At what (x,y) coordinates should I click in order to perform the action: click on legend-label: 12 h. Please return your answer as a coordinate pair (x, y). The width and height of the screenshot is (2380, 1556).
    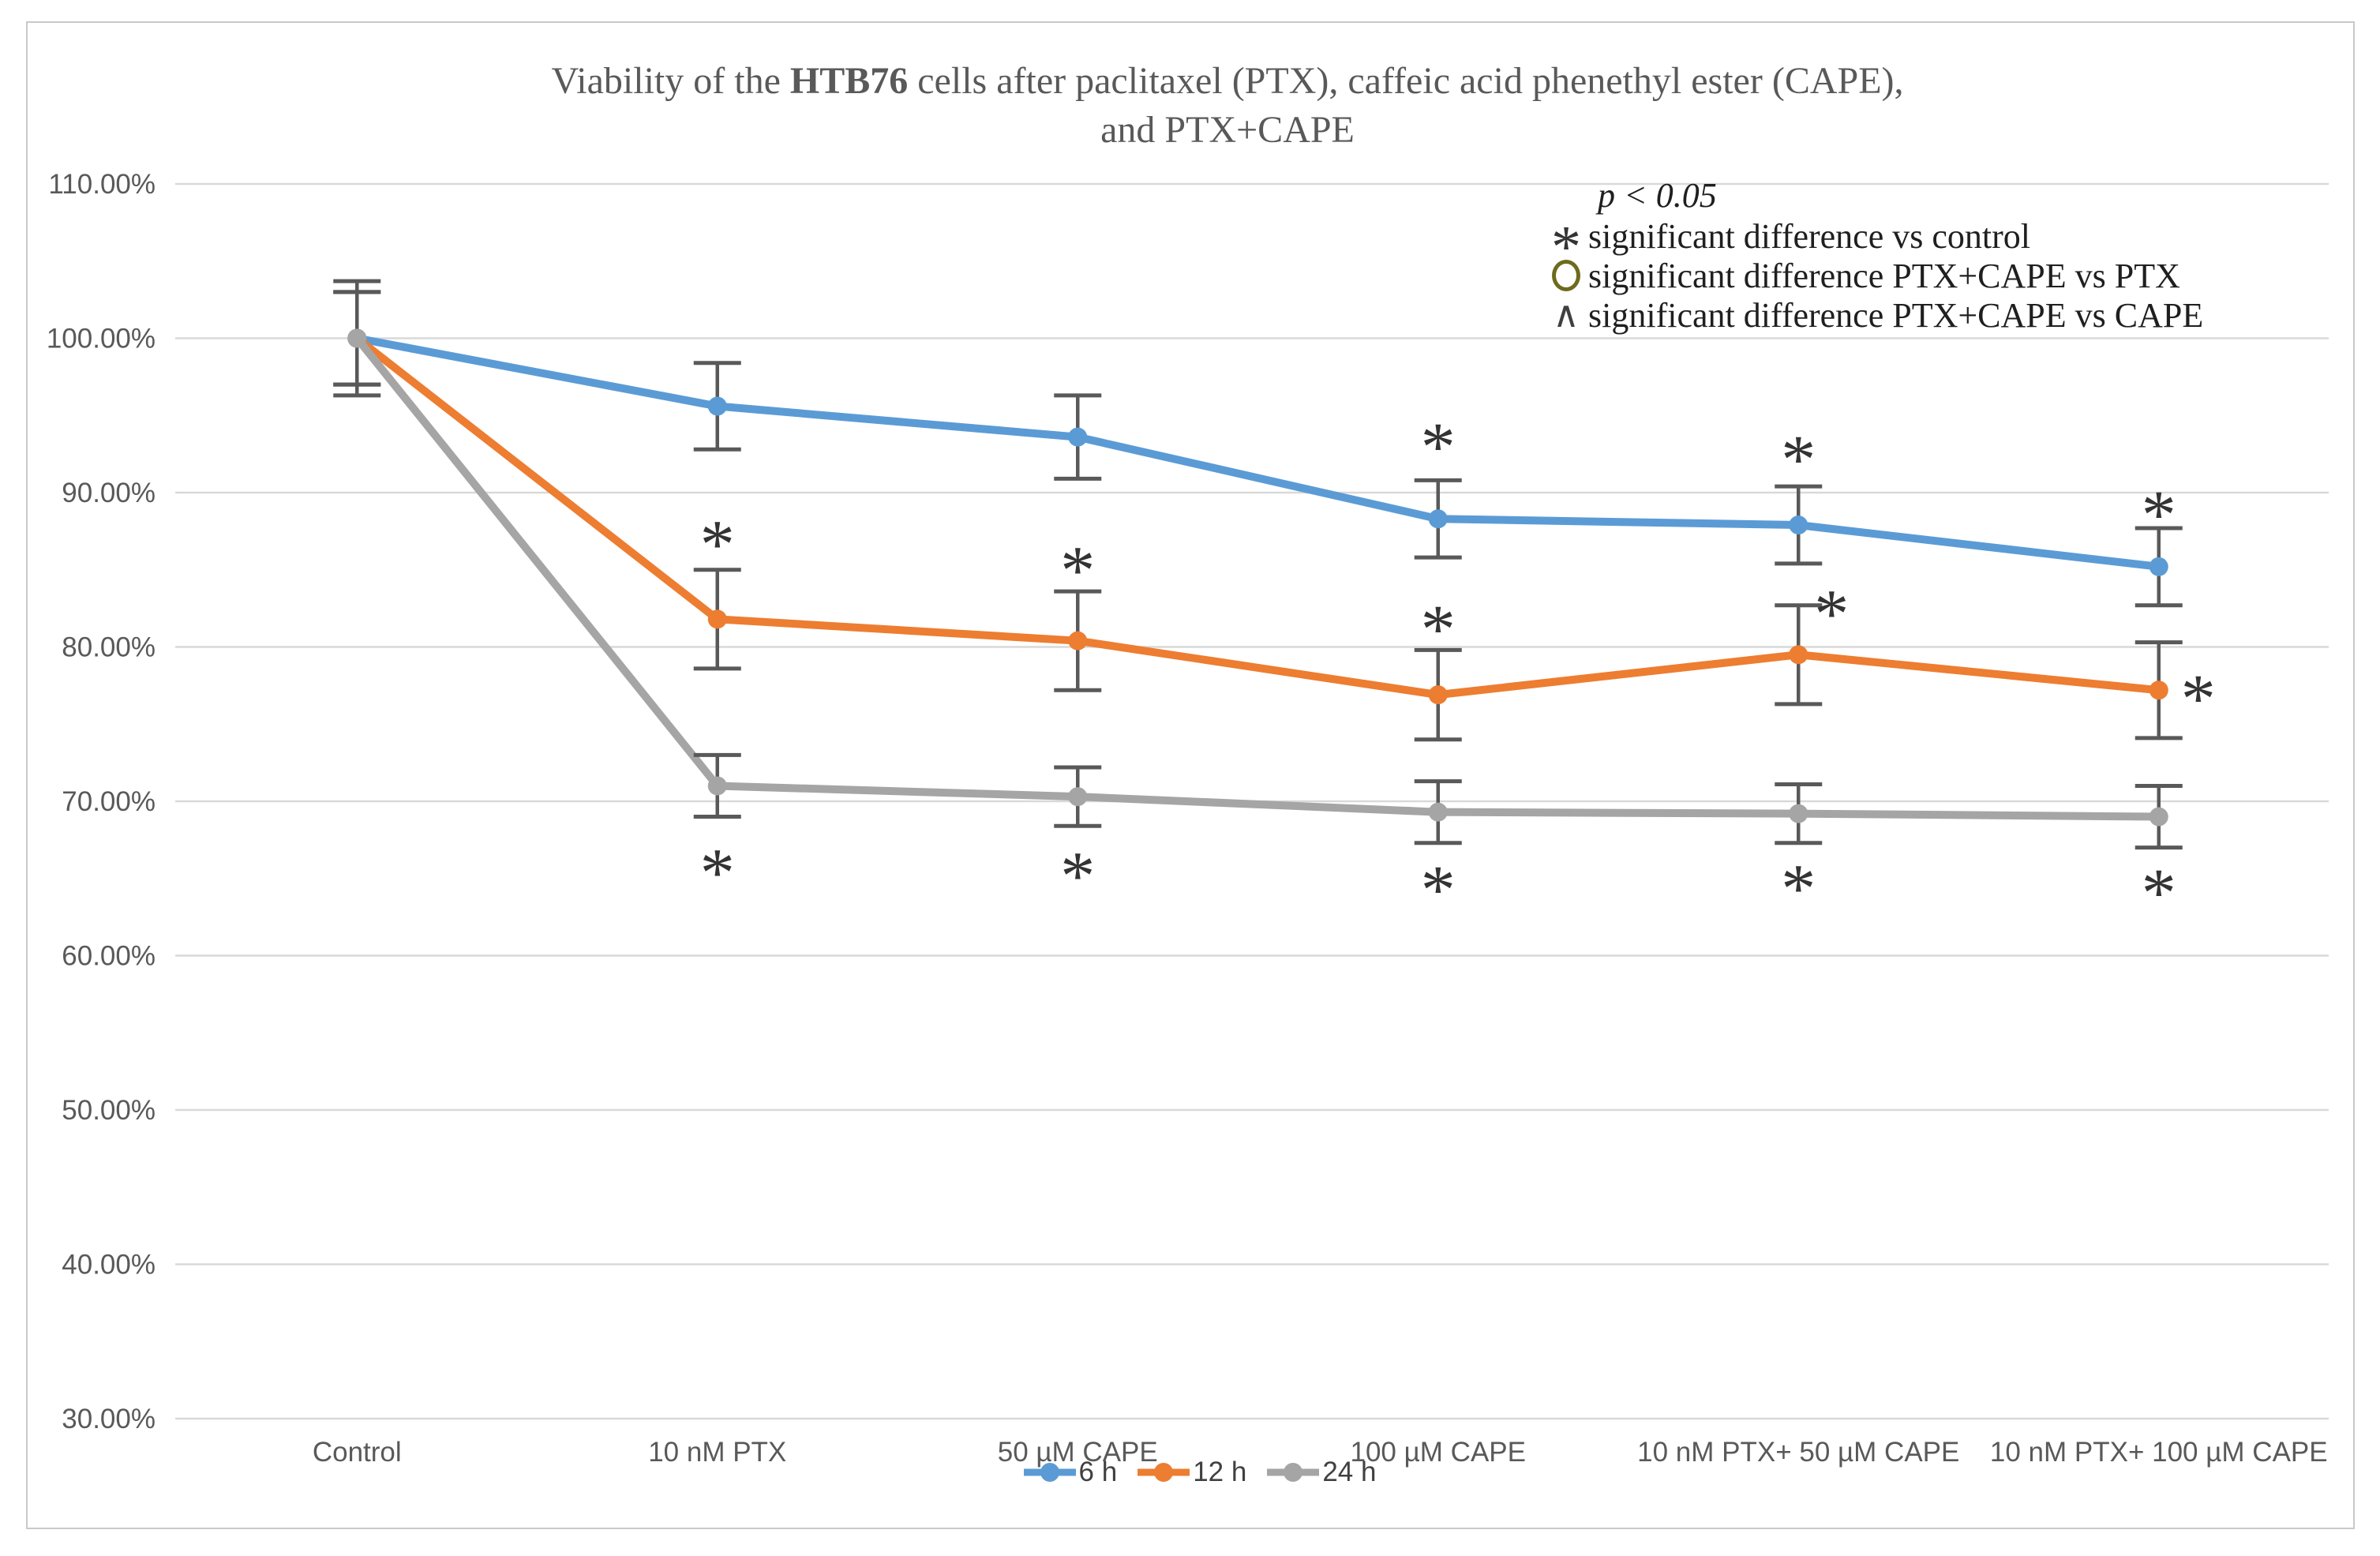
    Looking at the image, I should click on (1220, 1472).